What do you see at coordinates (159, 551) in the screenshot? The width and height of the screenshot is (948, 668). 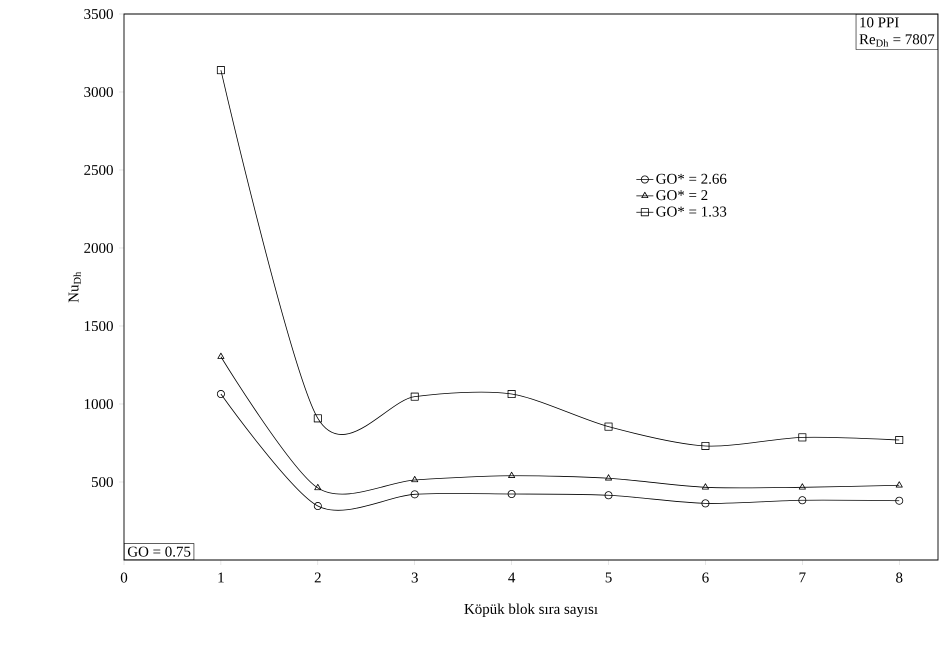 I see `annotation: GO = 0.75` at bounding box center [159, 551].